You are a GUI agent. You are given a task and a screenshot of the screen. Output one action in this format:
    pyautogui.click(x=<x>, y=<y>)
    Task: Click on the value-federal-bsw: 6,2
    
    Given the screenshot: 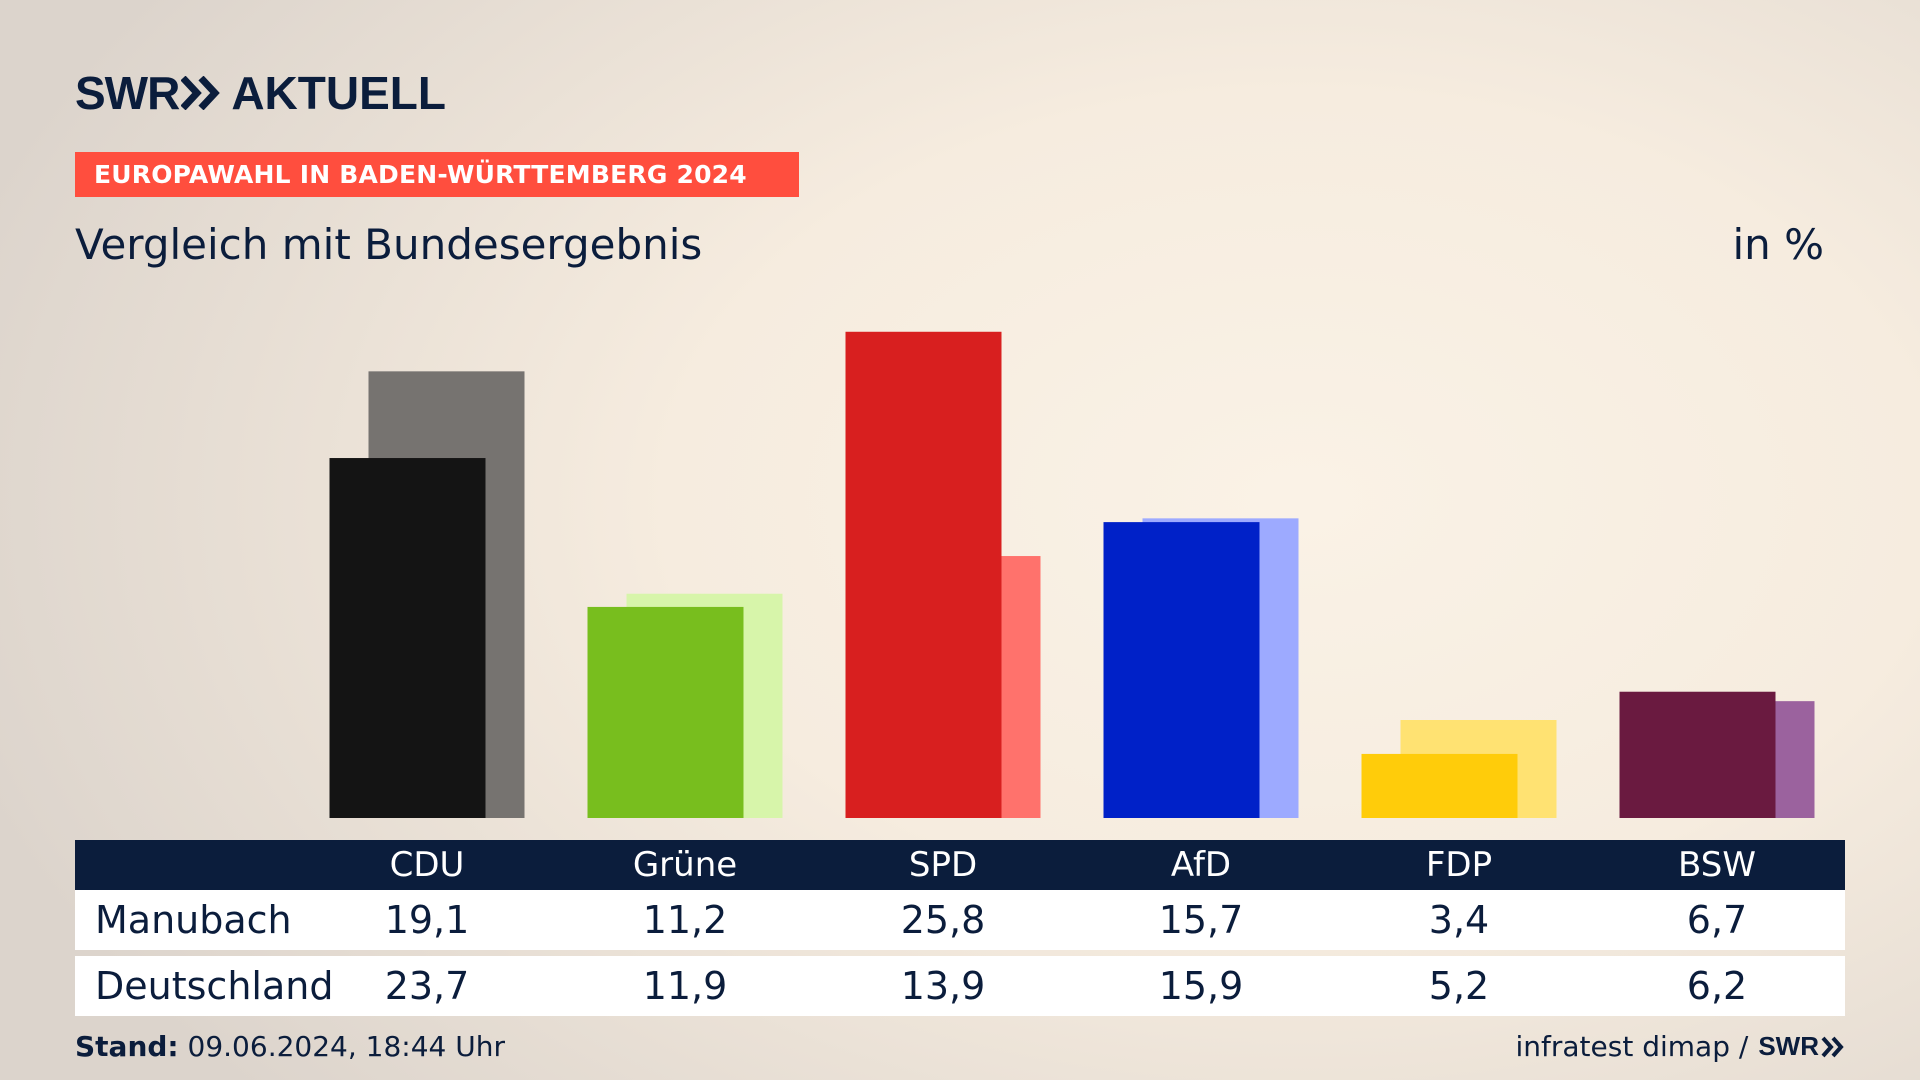 What is the action you would take?
    pyautogui.click(x=1717, y=986)
    